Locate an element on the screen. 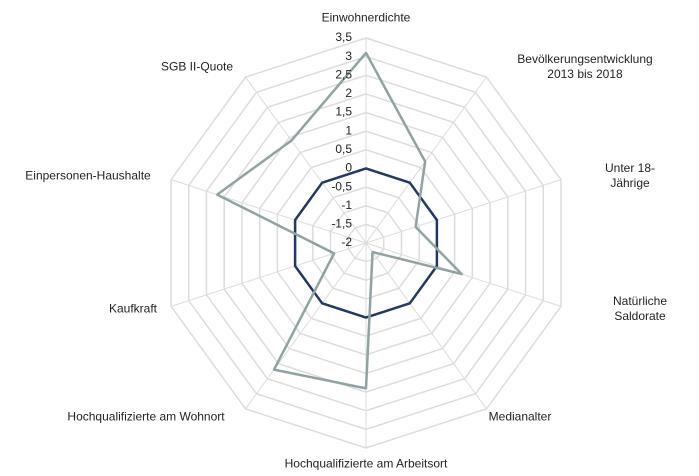  y-tick-label: -2 is located at coordinates (346, 242).